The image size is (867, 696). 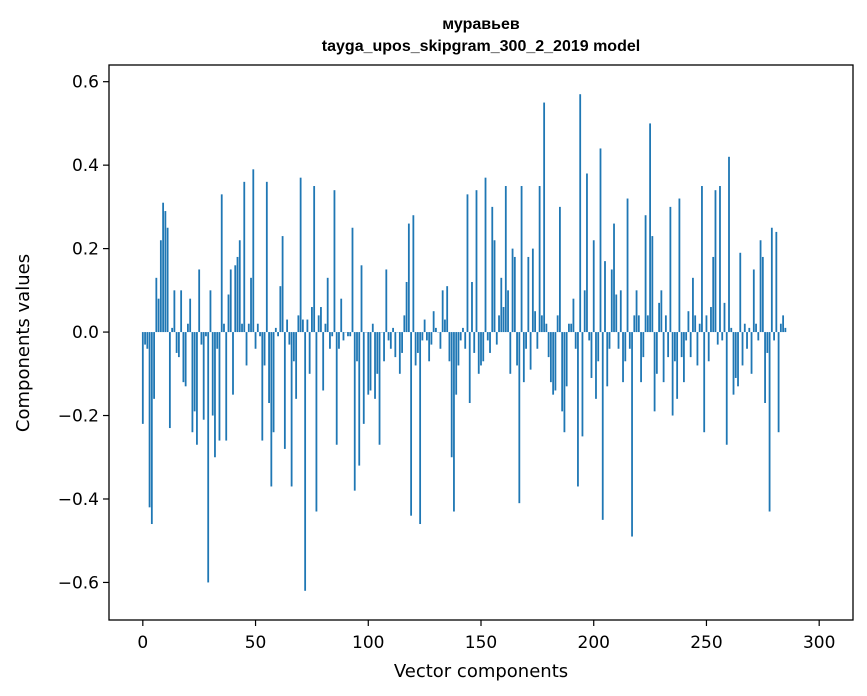 I want to click on y-tick-label: 0.6, so click(x=85, y=83).